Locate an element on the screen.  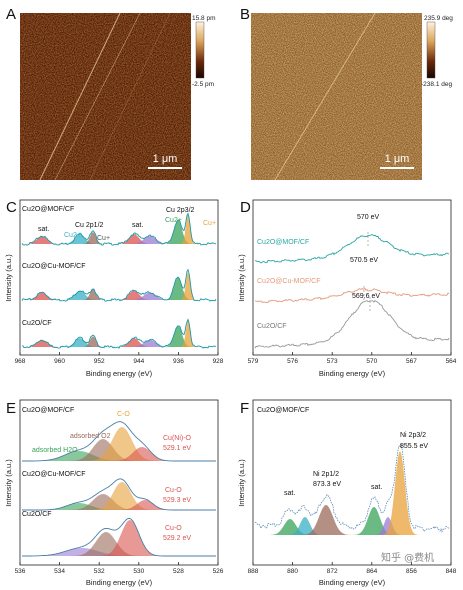
panel-d-label: D is located at coordinates (245, 207).